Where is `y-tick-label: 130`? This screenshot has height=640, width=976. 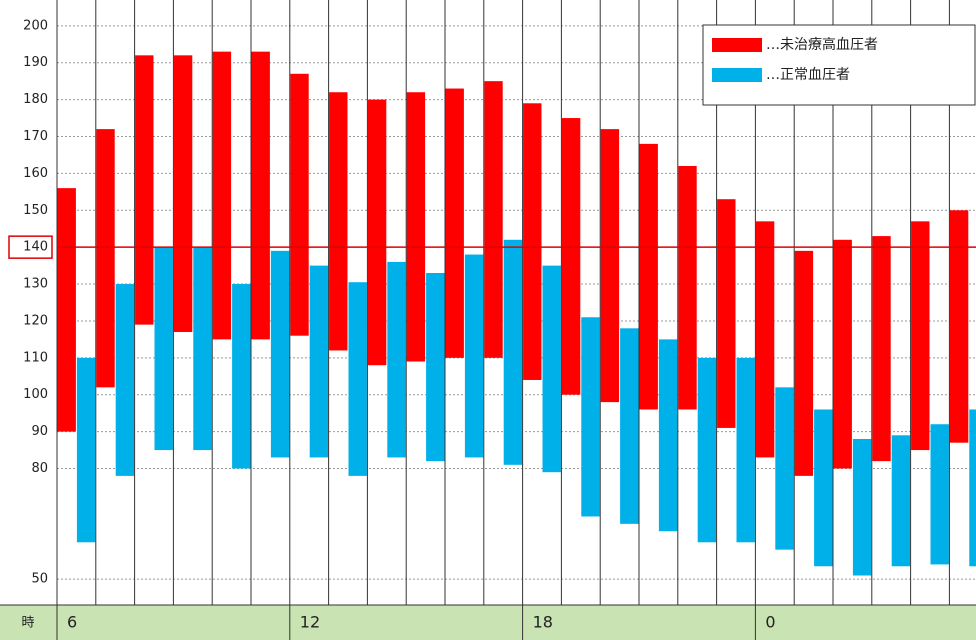
y-tick-label: 130 is located at coordinates (35, 284).